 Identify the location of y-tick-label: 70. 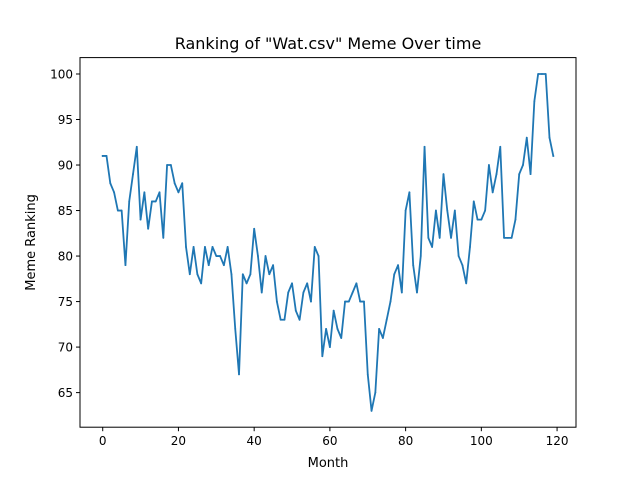
(65, 348).